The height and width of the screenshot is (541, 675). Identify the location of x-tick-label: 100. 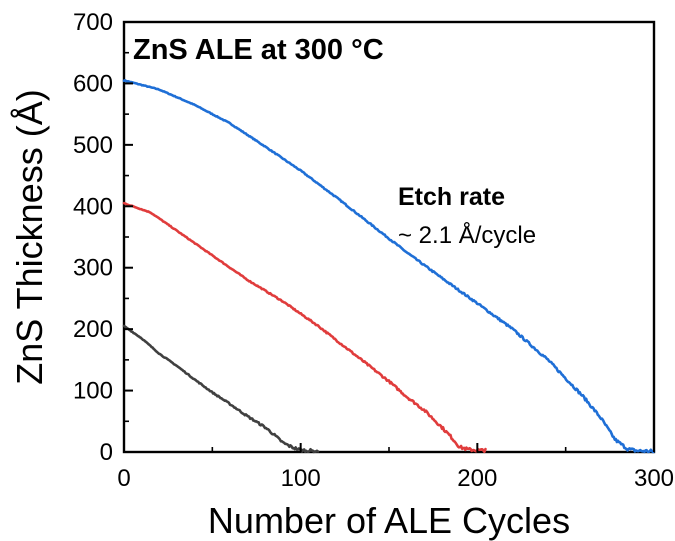
(301, 478).